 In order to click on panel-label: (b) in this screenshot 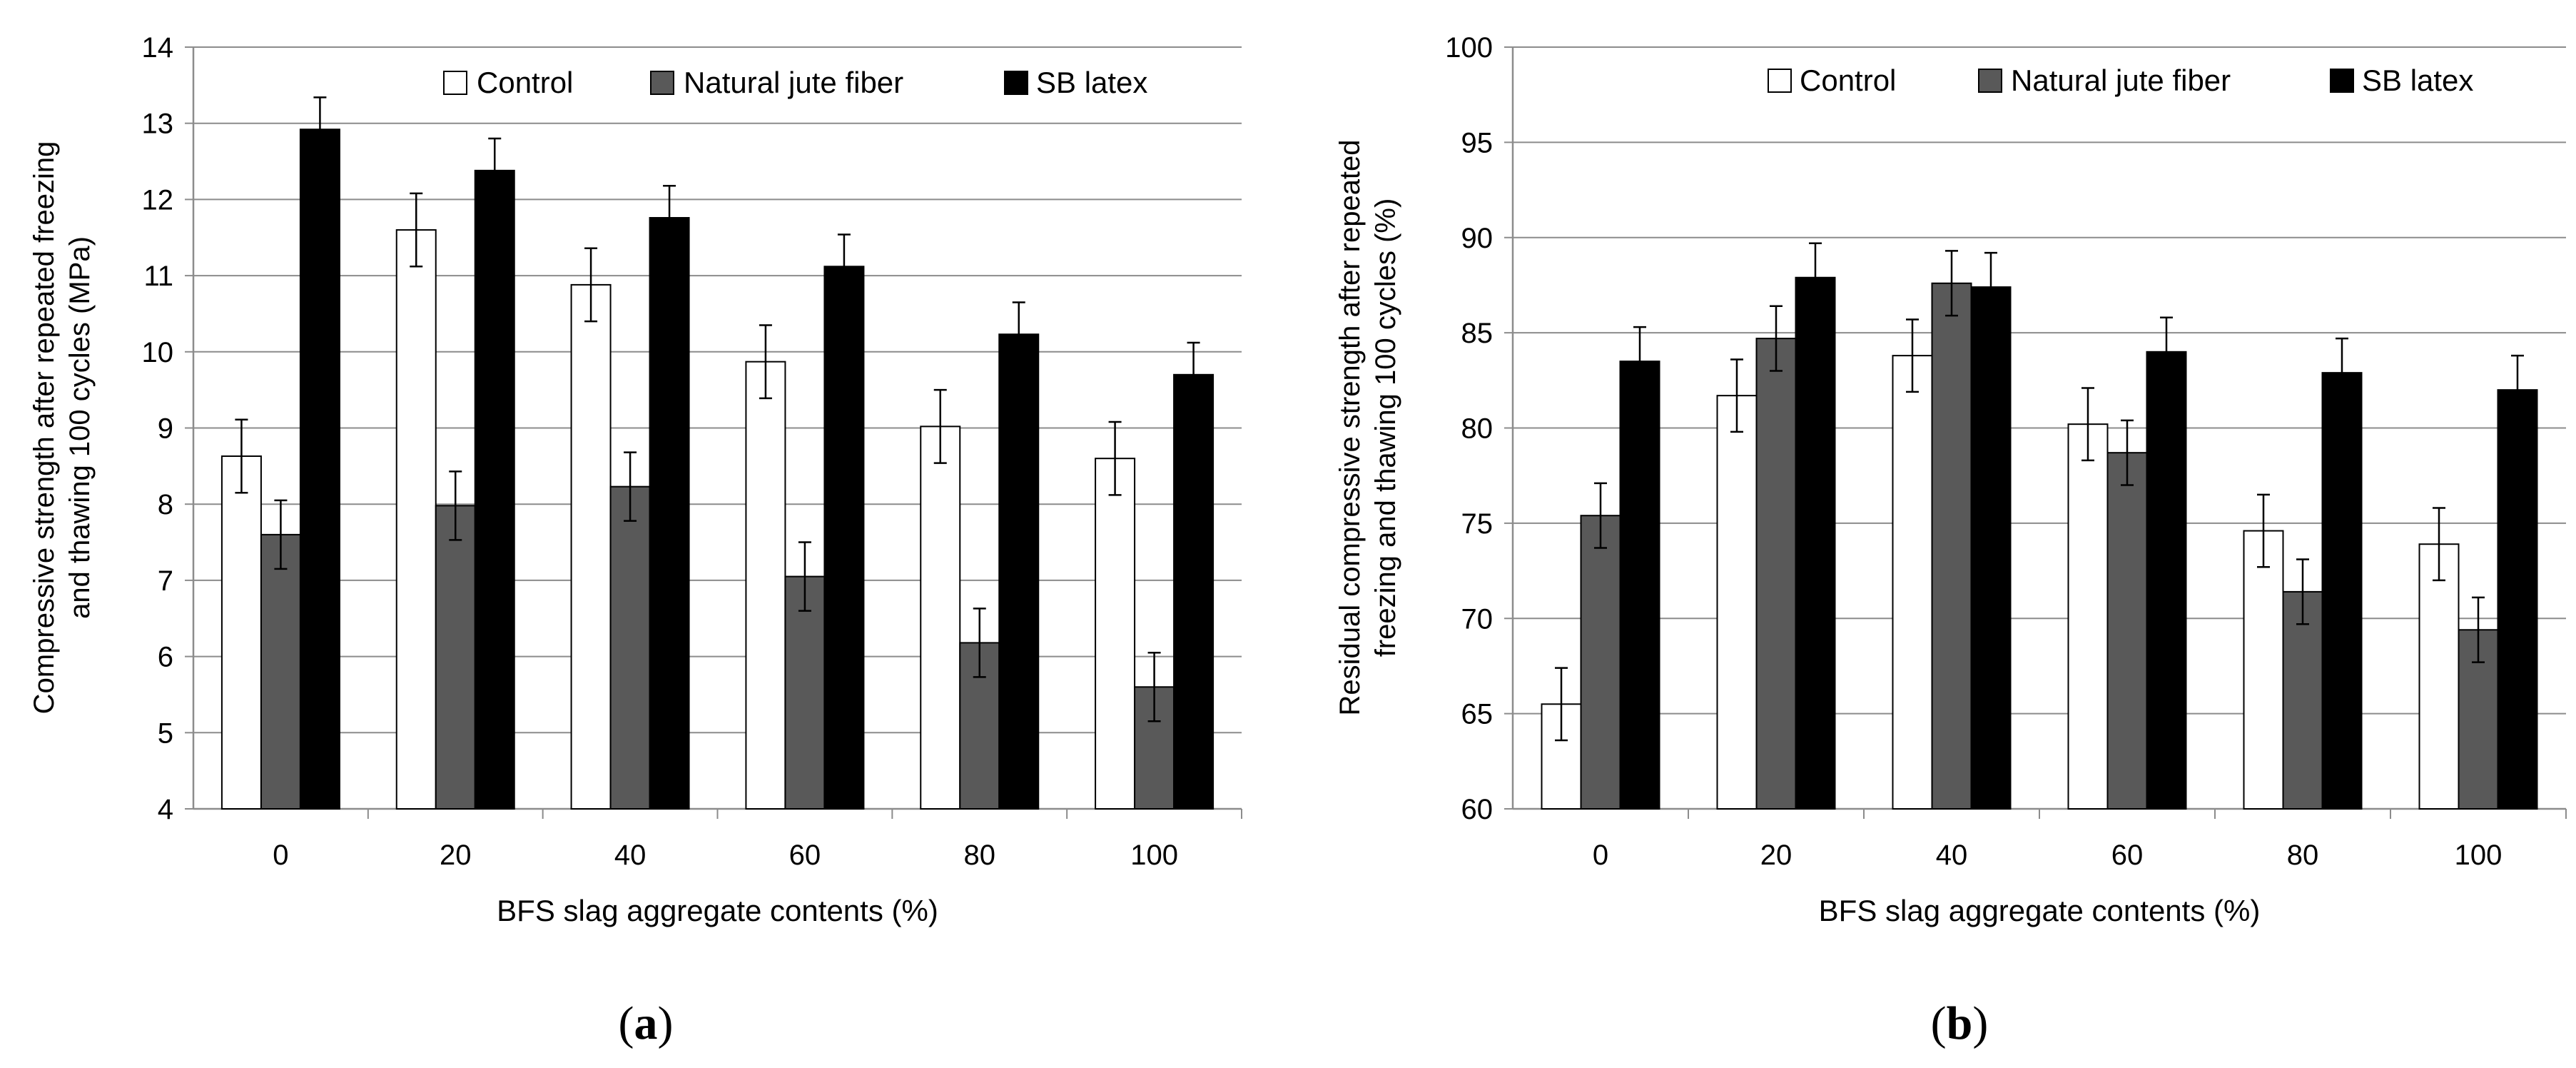, I will do `click(1960, 1023)`.